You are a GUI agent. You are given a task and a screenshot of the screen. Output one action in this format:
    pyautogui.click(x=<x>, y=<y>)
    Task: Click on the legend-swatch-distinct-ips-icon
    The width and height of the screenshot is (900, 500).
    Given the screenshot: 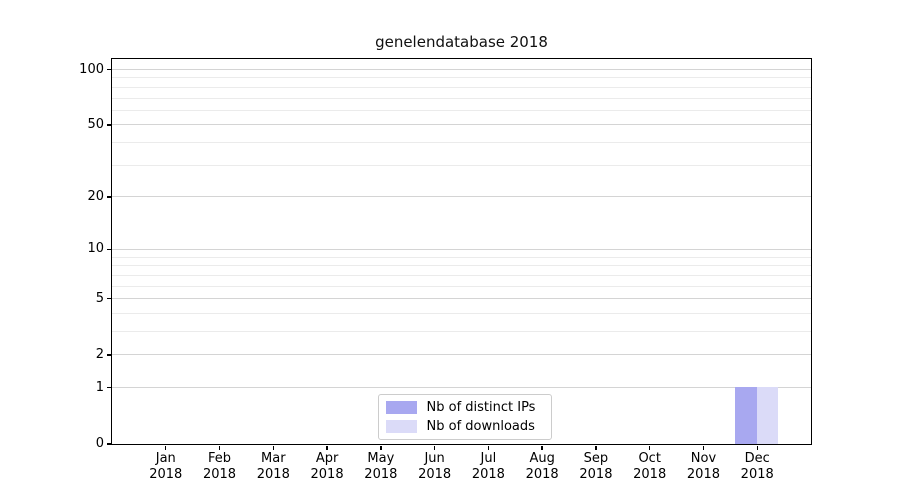 What is the action you would take?
    pyautogui.click(x=401, y=407)
    